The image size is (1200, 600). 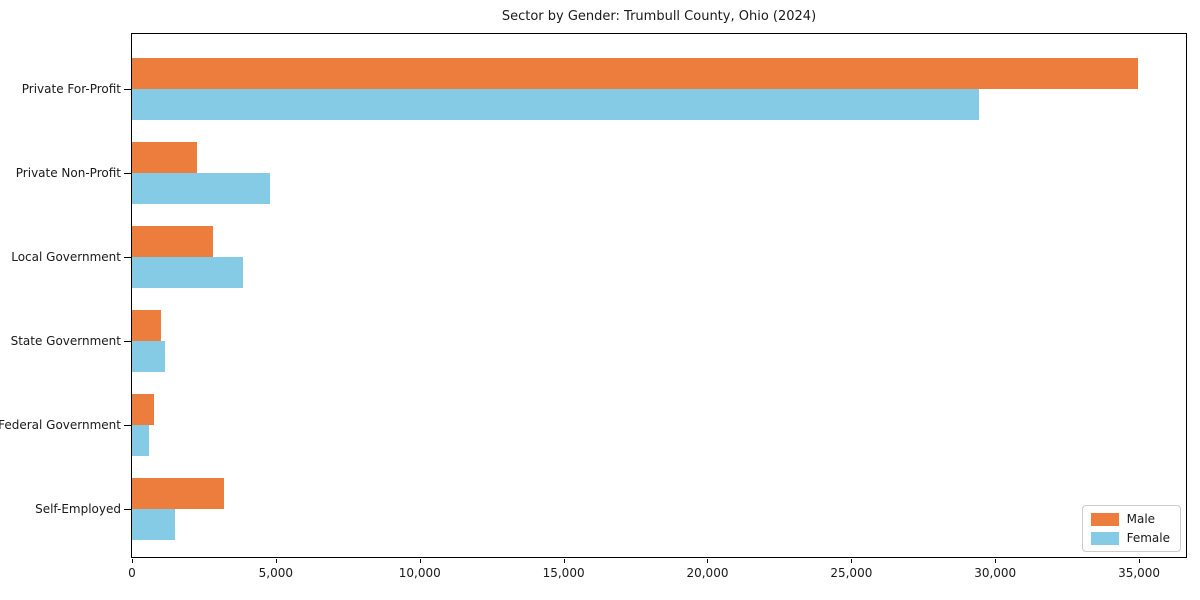 What do you see at coordinates (1148, 538) in the screenshot?
I see `legend-label: Female` at bounding box center [1148, 538].